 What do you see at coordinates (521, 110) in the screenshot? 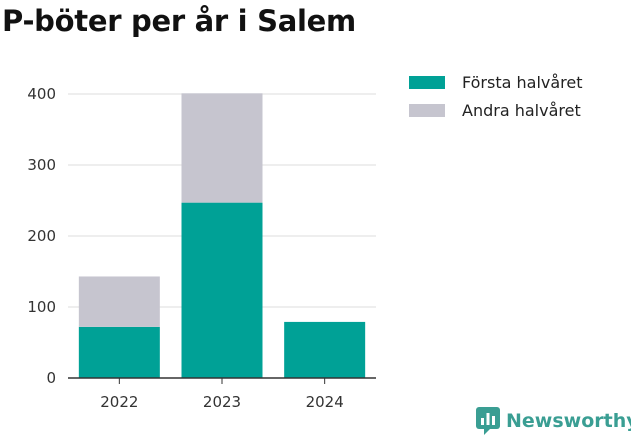
I see `legend-label-second-half: Andra halvåret` at bounding box center [521, 110].